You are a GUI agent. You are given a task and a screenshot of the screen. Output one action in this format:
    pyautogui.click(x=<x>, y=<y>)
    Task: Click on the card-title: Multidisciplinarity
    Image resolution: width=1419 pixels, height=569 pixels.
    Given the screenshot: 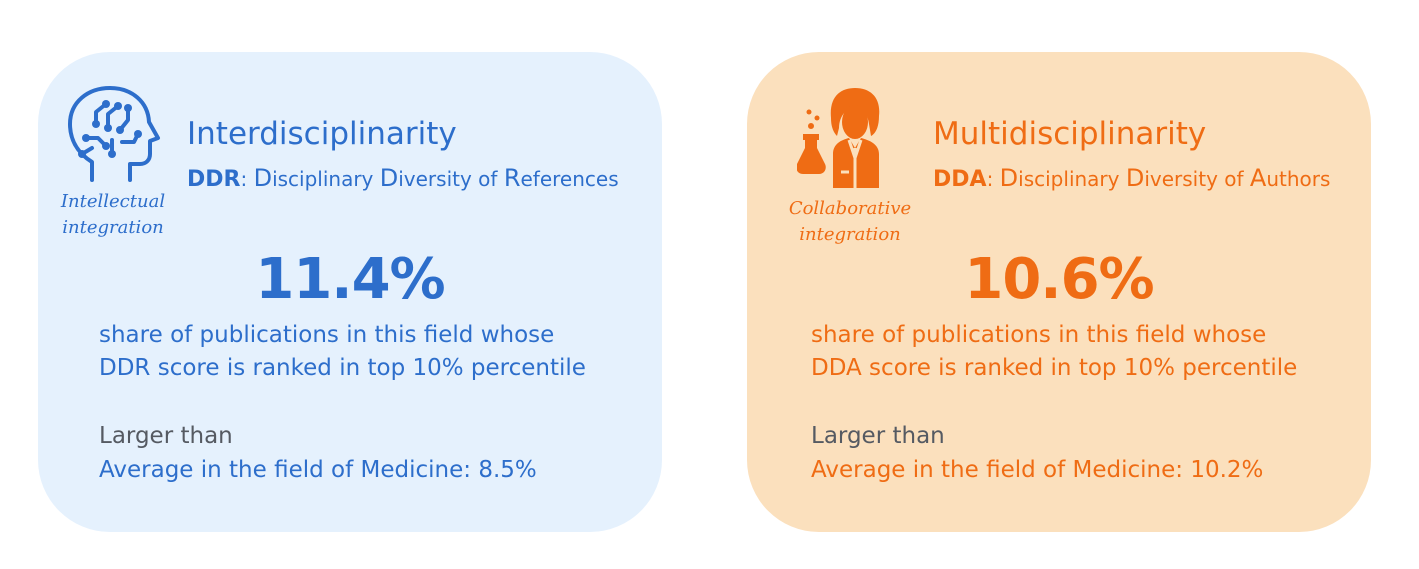 What is the action you would take?
    pyautogui.click(x=1070, y=134)
    